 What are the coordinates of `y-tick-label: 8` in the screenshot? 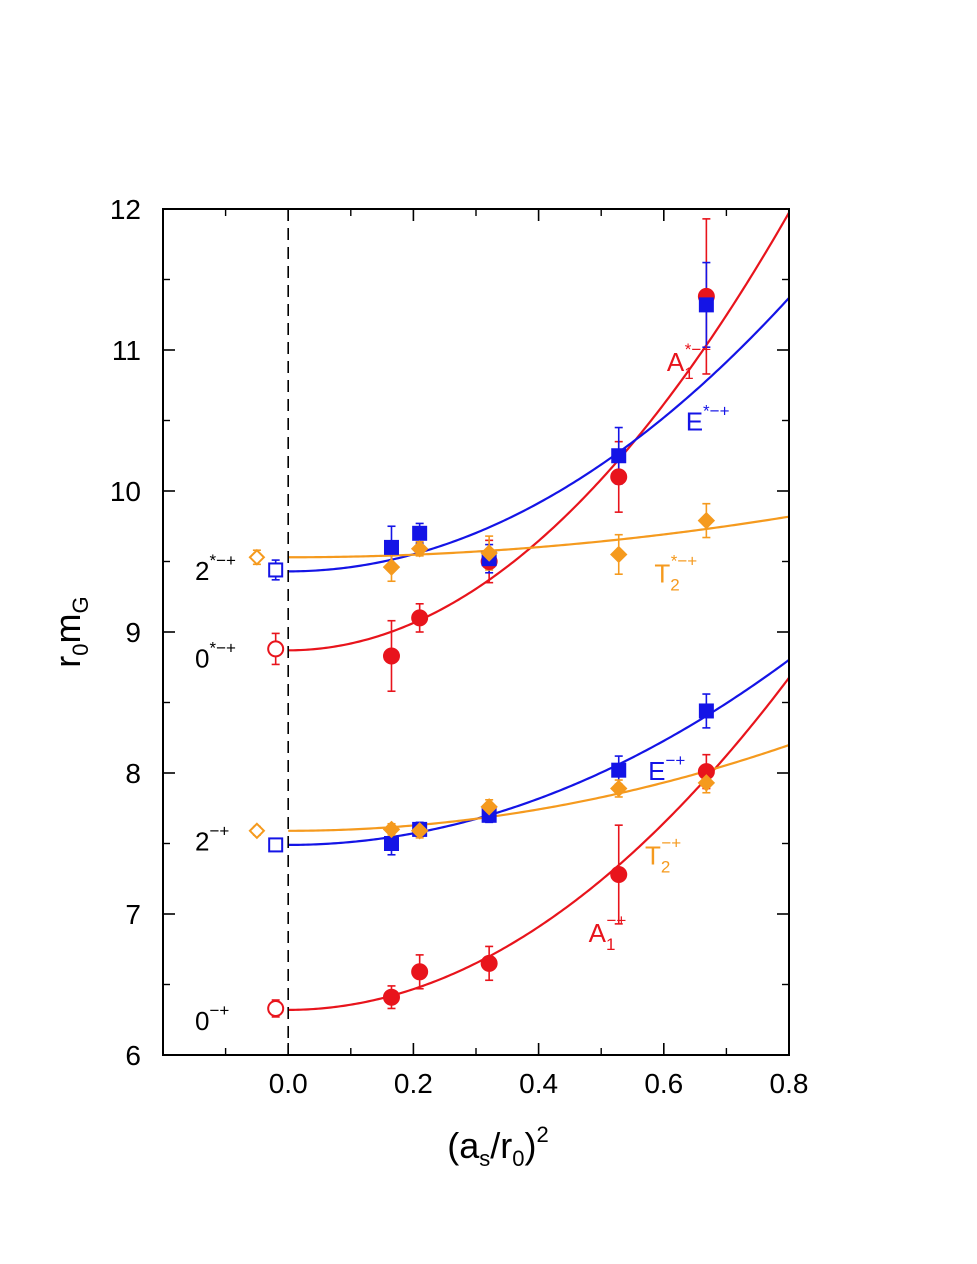 It's located at (133, 773).